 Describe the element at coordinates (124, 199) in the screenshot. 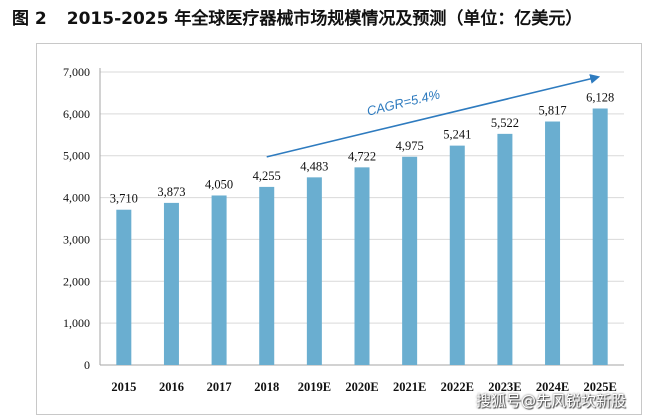

I see `bar-value-label: 3,710` at that location.